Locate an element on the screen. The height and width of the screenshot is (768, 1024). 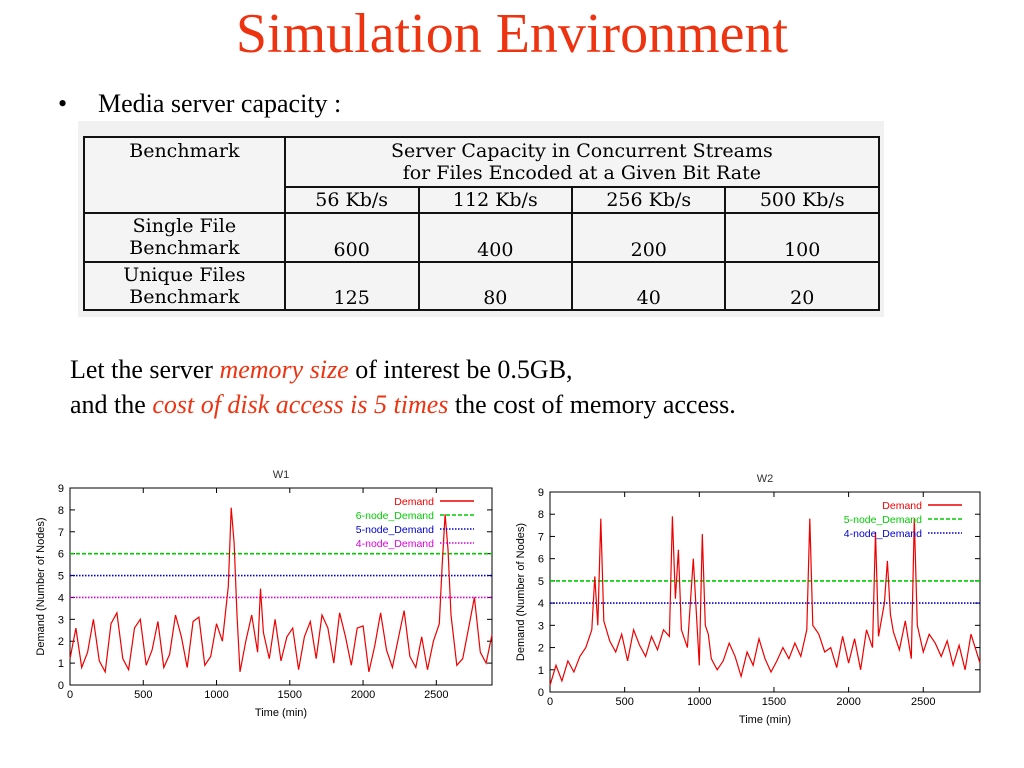
legend-label: 6-node_Demand is located at coordinates (395, 516).